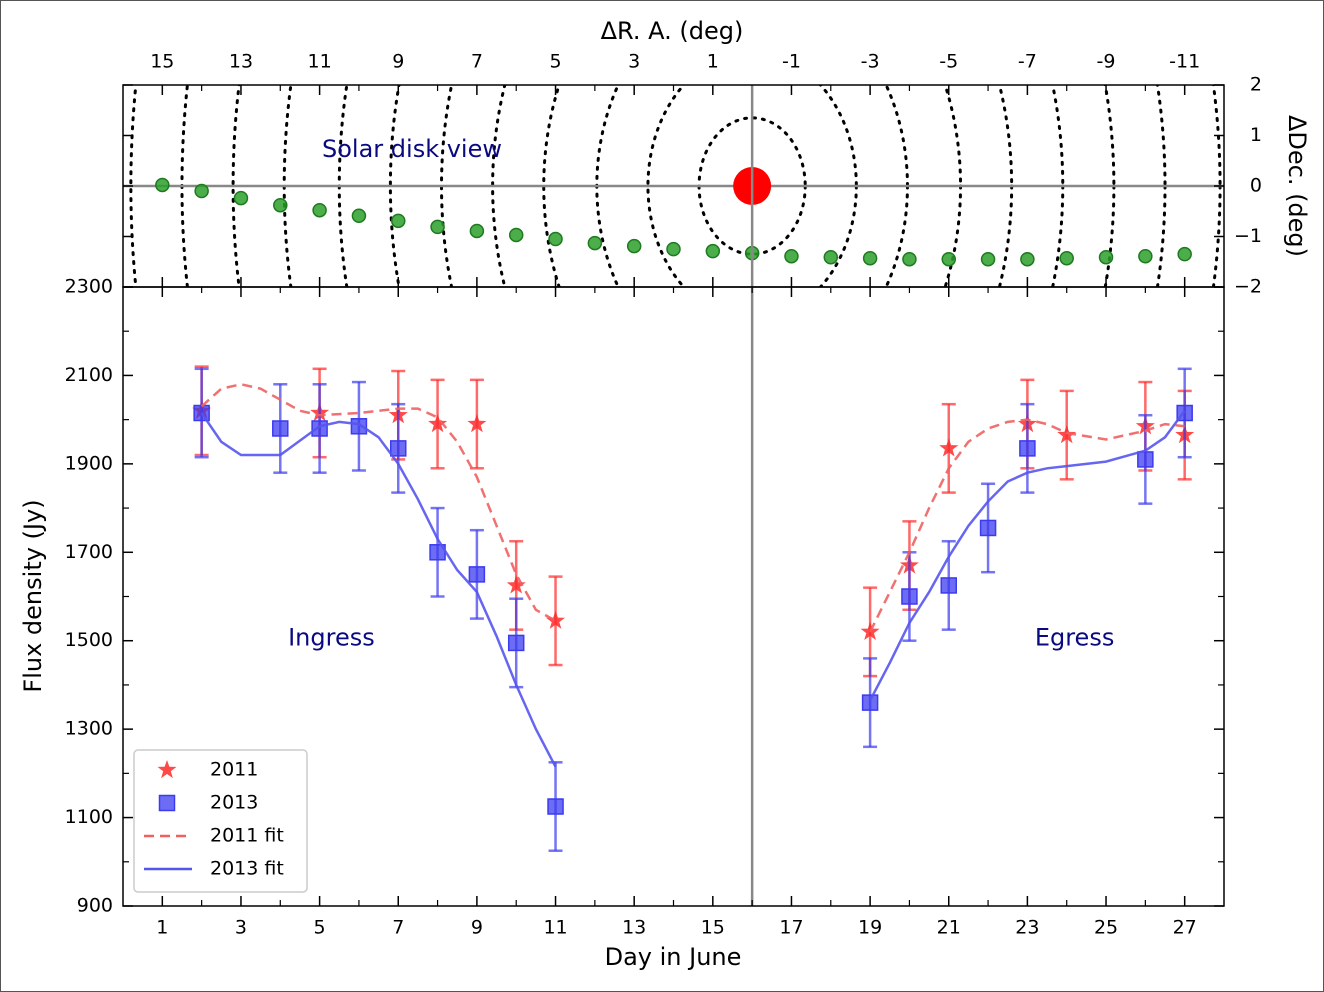 This screenshot has width=1324, height=992. I want to click on y-tick-label: 1700, so click(89, 552).